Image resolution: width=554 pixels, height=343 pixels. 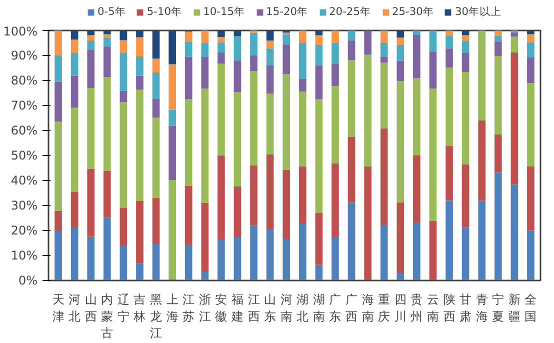 I want to click on x-tick-label: 山西, so click(x=90, y=308).